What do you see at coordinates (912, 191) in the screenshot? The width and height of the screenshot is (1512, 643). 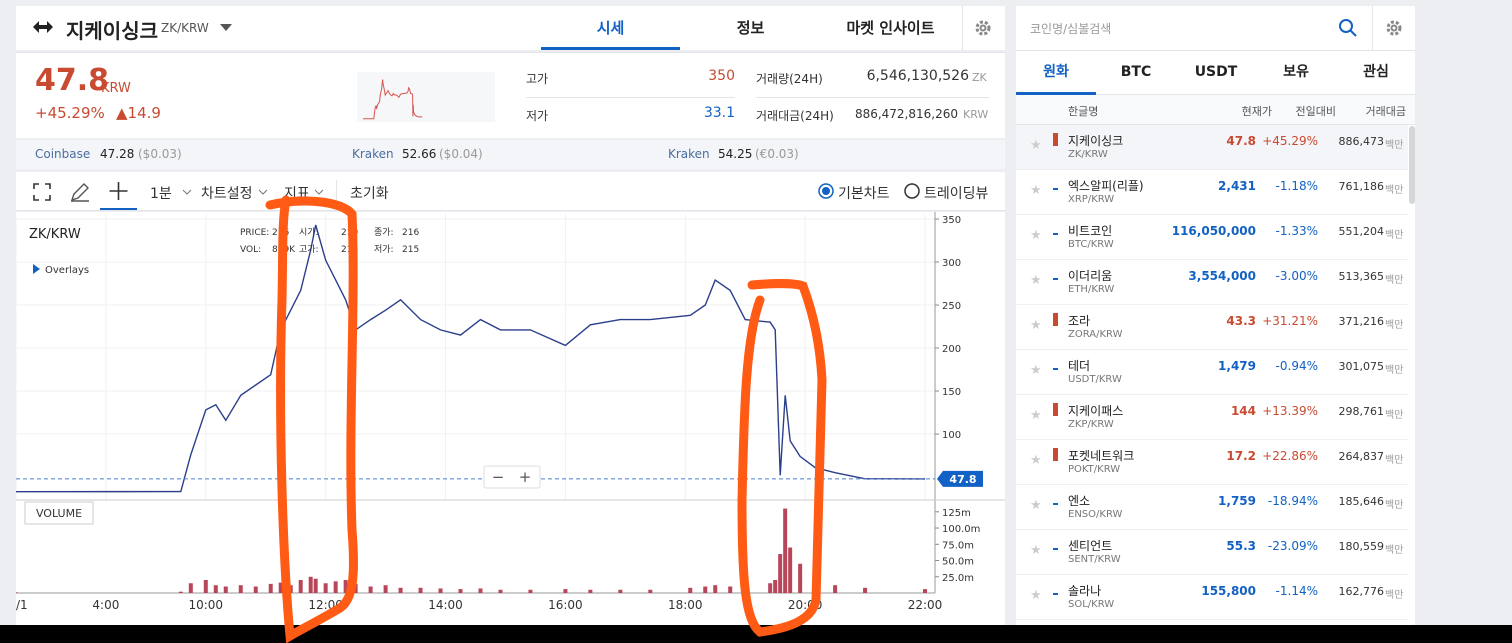 I see `radio` at bounding box center [912, 191].